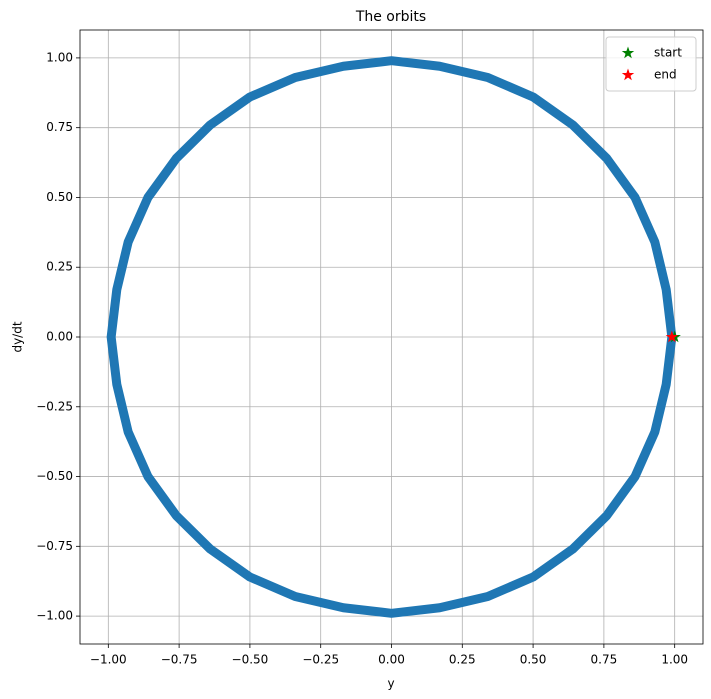 The width and height of the screenshot is (711, 699). What do you see at coordinates (59, 197) in the screenshot?
I see `y-tick-label: 0.50` at bounding box center [59, 197].